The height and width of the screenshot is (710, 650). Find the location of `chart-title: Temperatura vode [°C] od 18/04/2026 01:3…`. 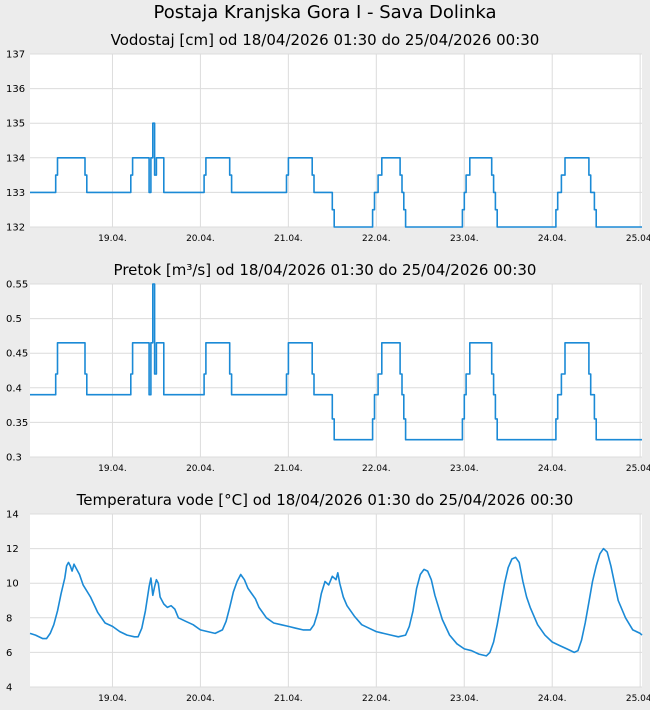

chart-title: Temperatura vode [°C] od 18/04/2026 01:3… is located at coordinates (325, 500).